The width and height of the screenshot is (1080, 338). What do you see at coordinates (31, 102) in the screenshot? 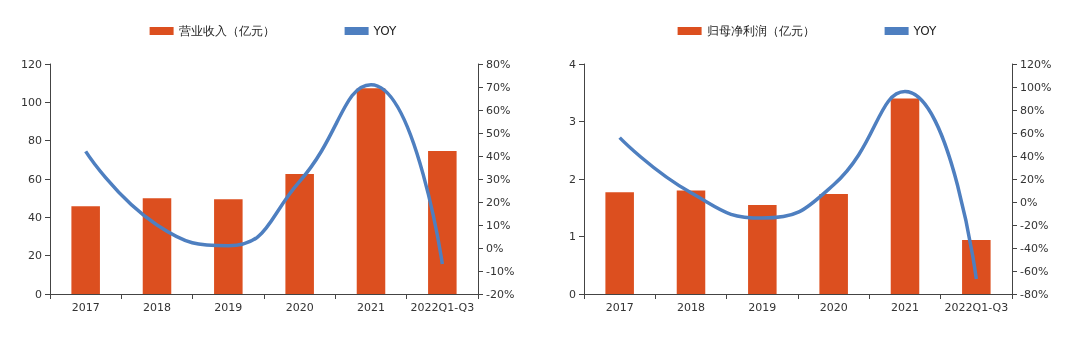
I see `y-tick-label: 100` at bounding box center [31, 102].